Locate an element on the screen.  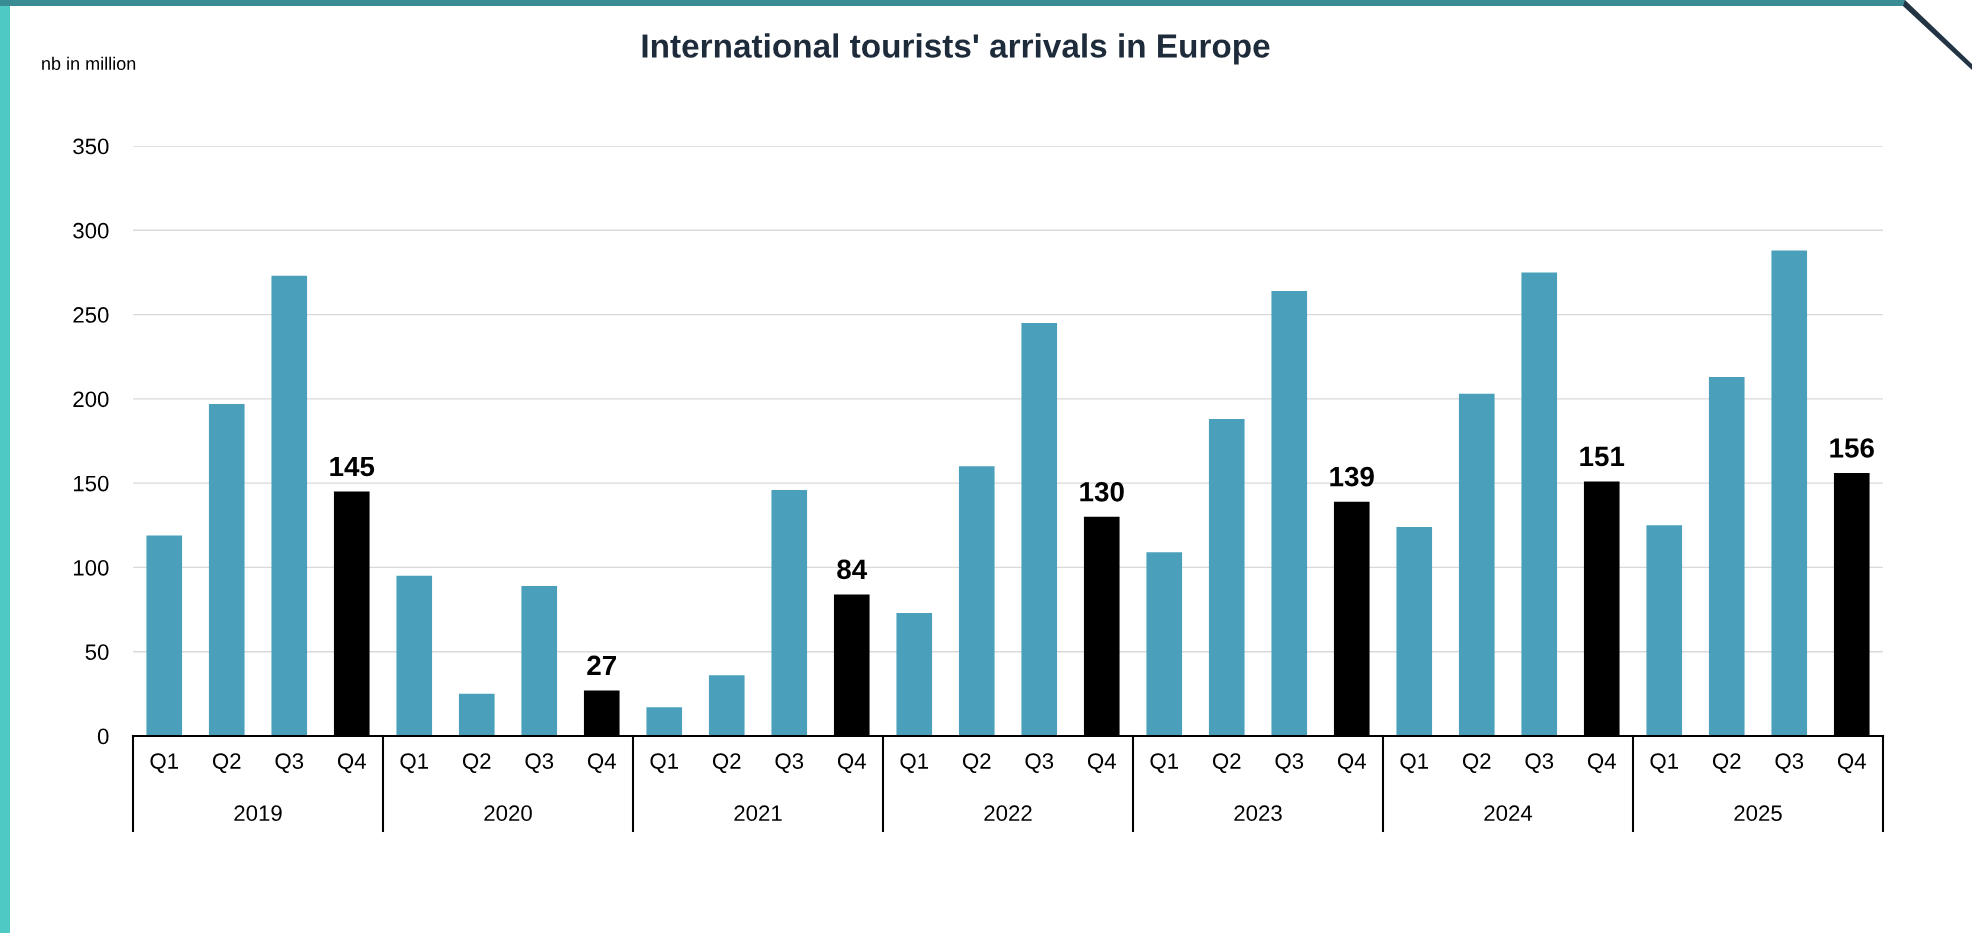
data-label: 84 is located at coordinates (852, 569).